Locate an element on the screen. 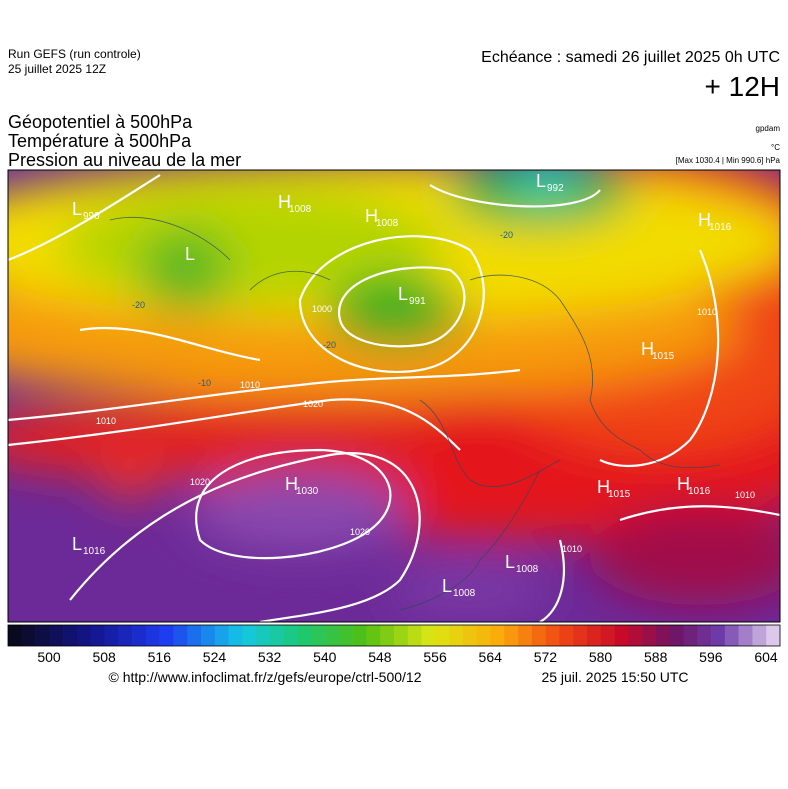  center-value: 992 is located at coordinates (555, 188).